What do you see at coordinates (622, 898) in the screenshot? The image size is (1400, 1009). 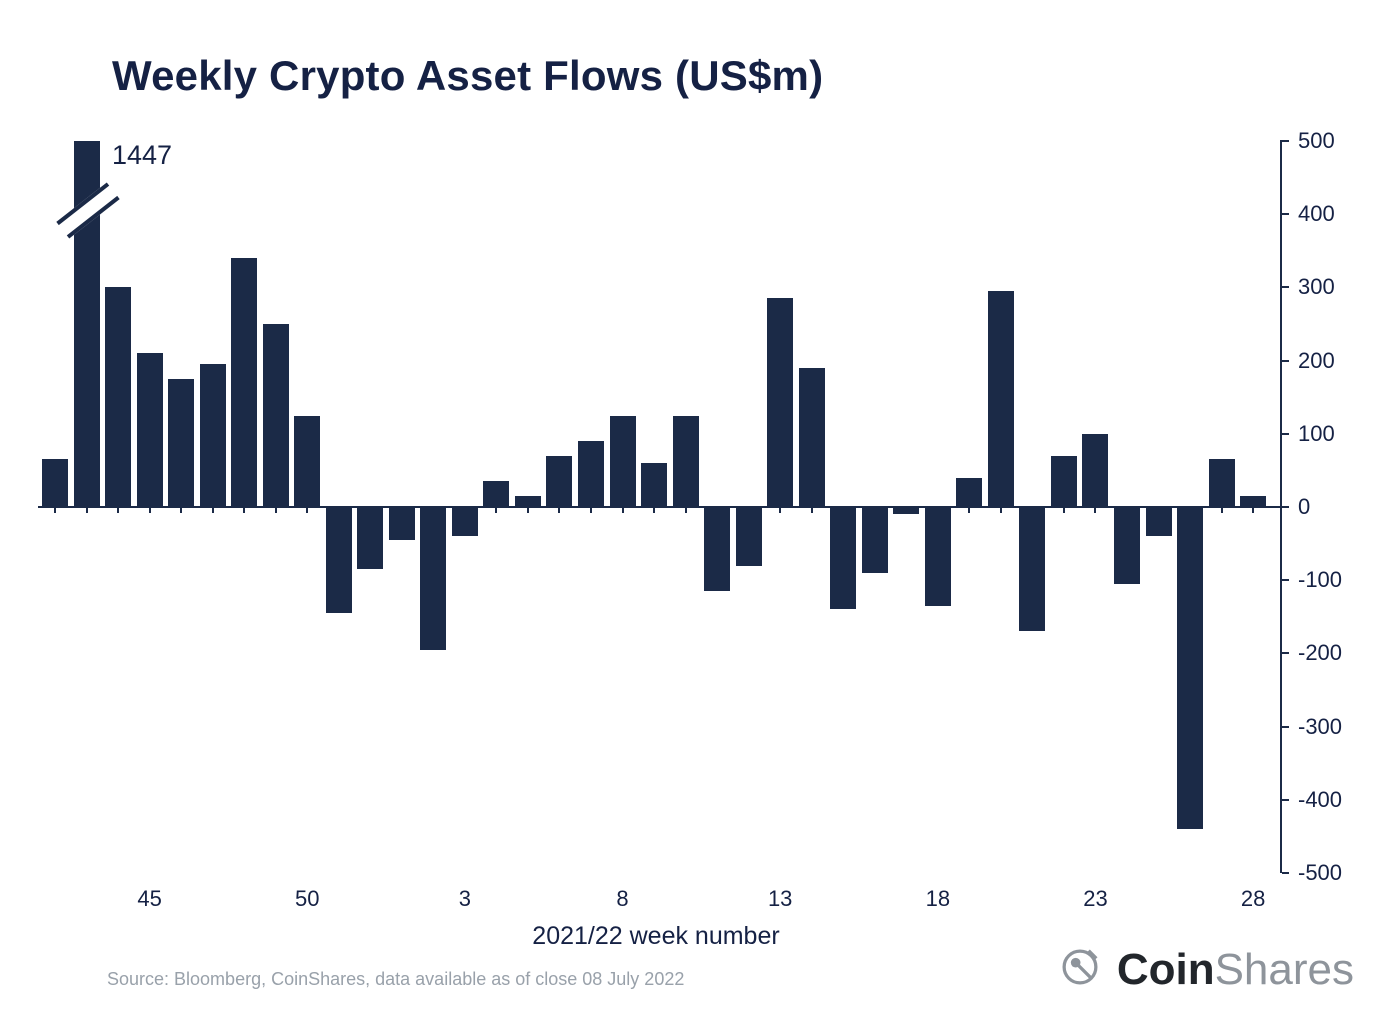 I see `x-tick-label-8: 8` at bounding box center [622, 898].